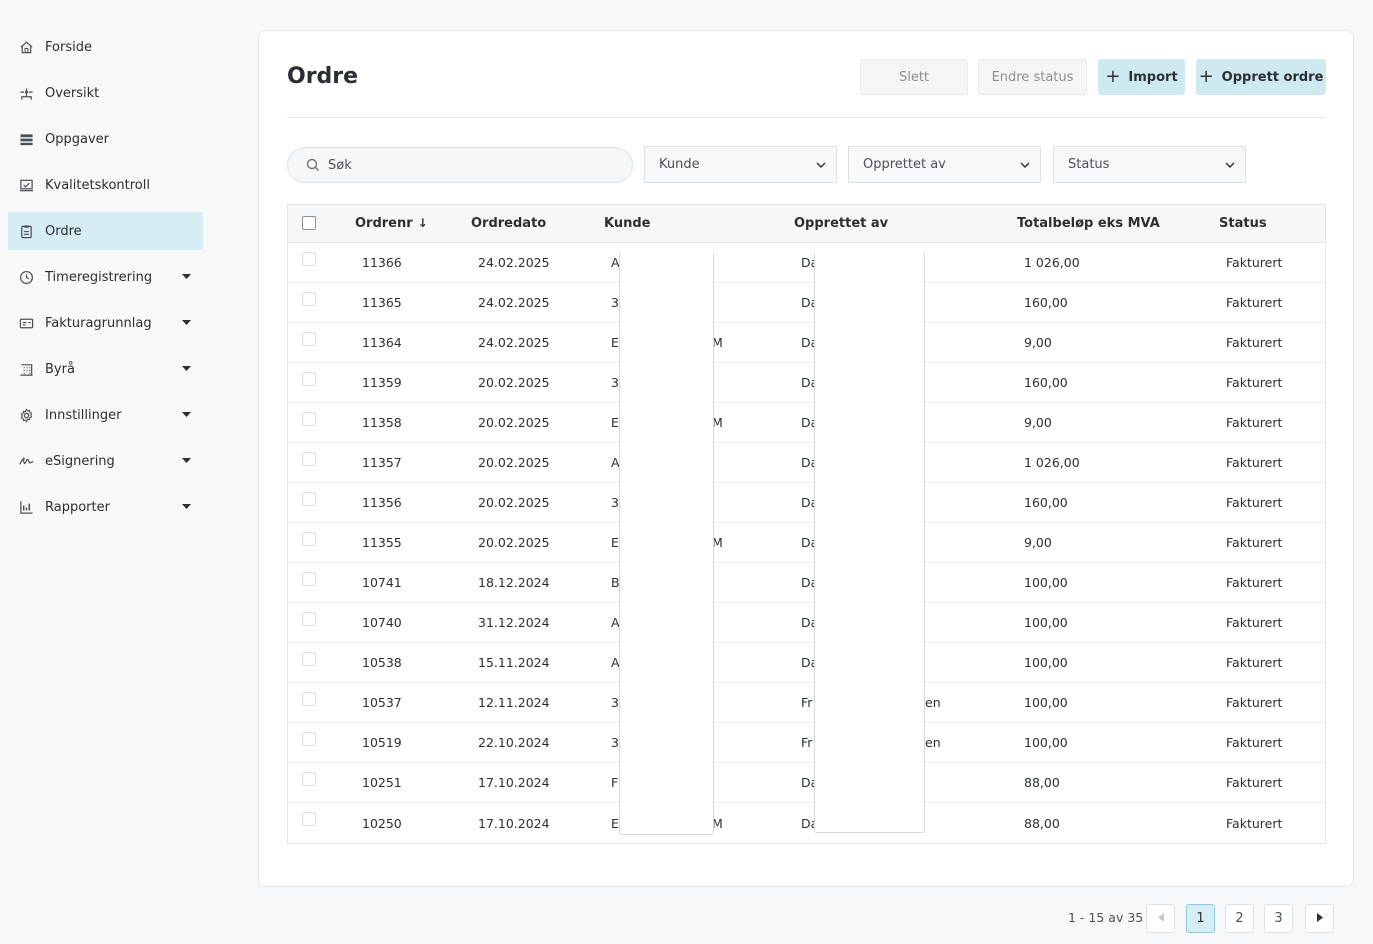 The height and width of the screenshot is (944, 1373). What do you see at coordinates (1261, 77) in the screenshot?
I see `create-order-button: + Opprett ordre` at bounding box center [1261, 77].